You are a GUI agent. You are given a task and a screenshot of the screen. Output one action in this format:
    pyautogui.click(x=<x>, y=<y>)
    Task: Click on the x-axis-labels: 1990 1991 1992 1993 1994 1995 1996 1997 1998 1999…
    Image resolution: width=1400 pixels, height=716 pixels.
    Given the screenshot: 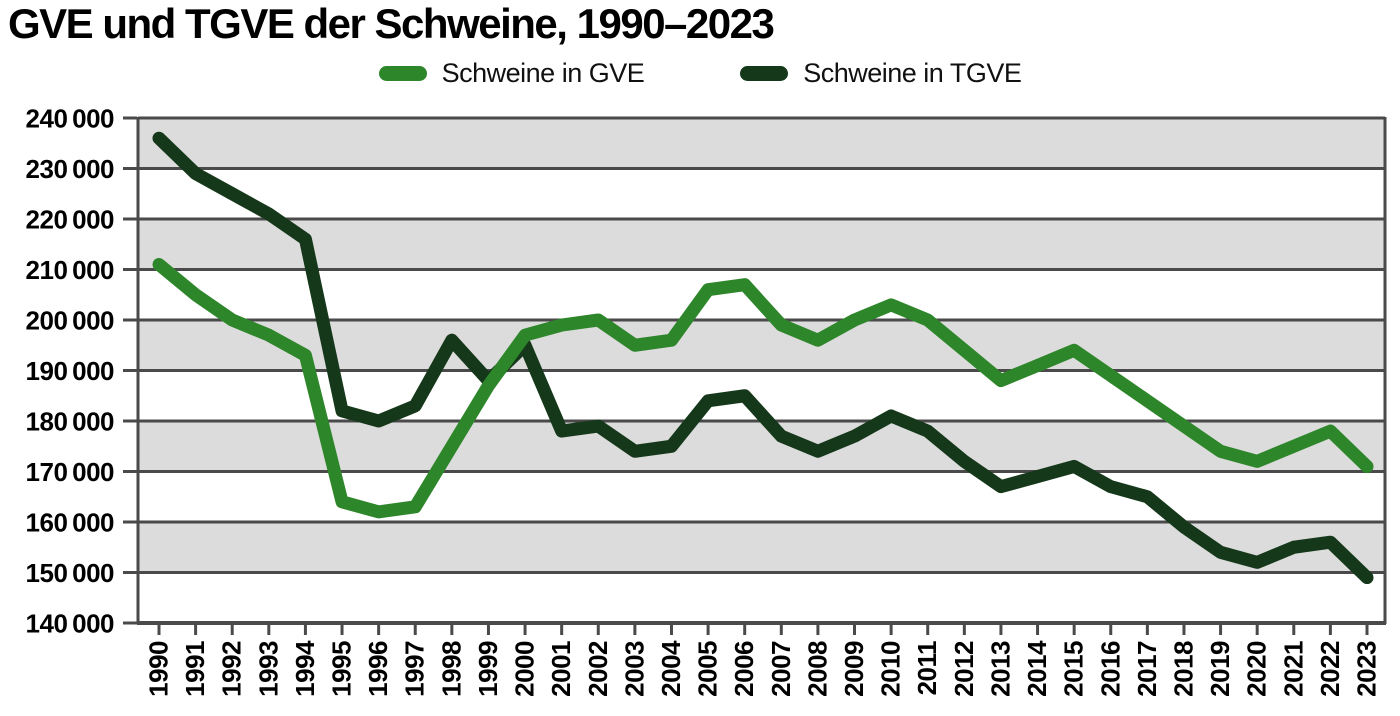 What is the action you would take?
    pyautogui.click(x=763, y=661)
    